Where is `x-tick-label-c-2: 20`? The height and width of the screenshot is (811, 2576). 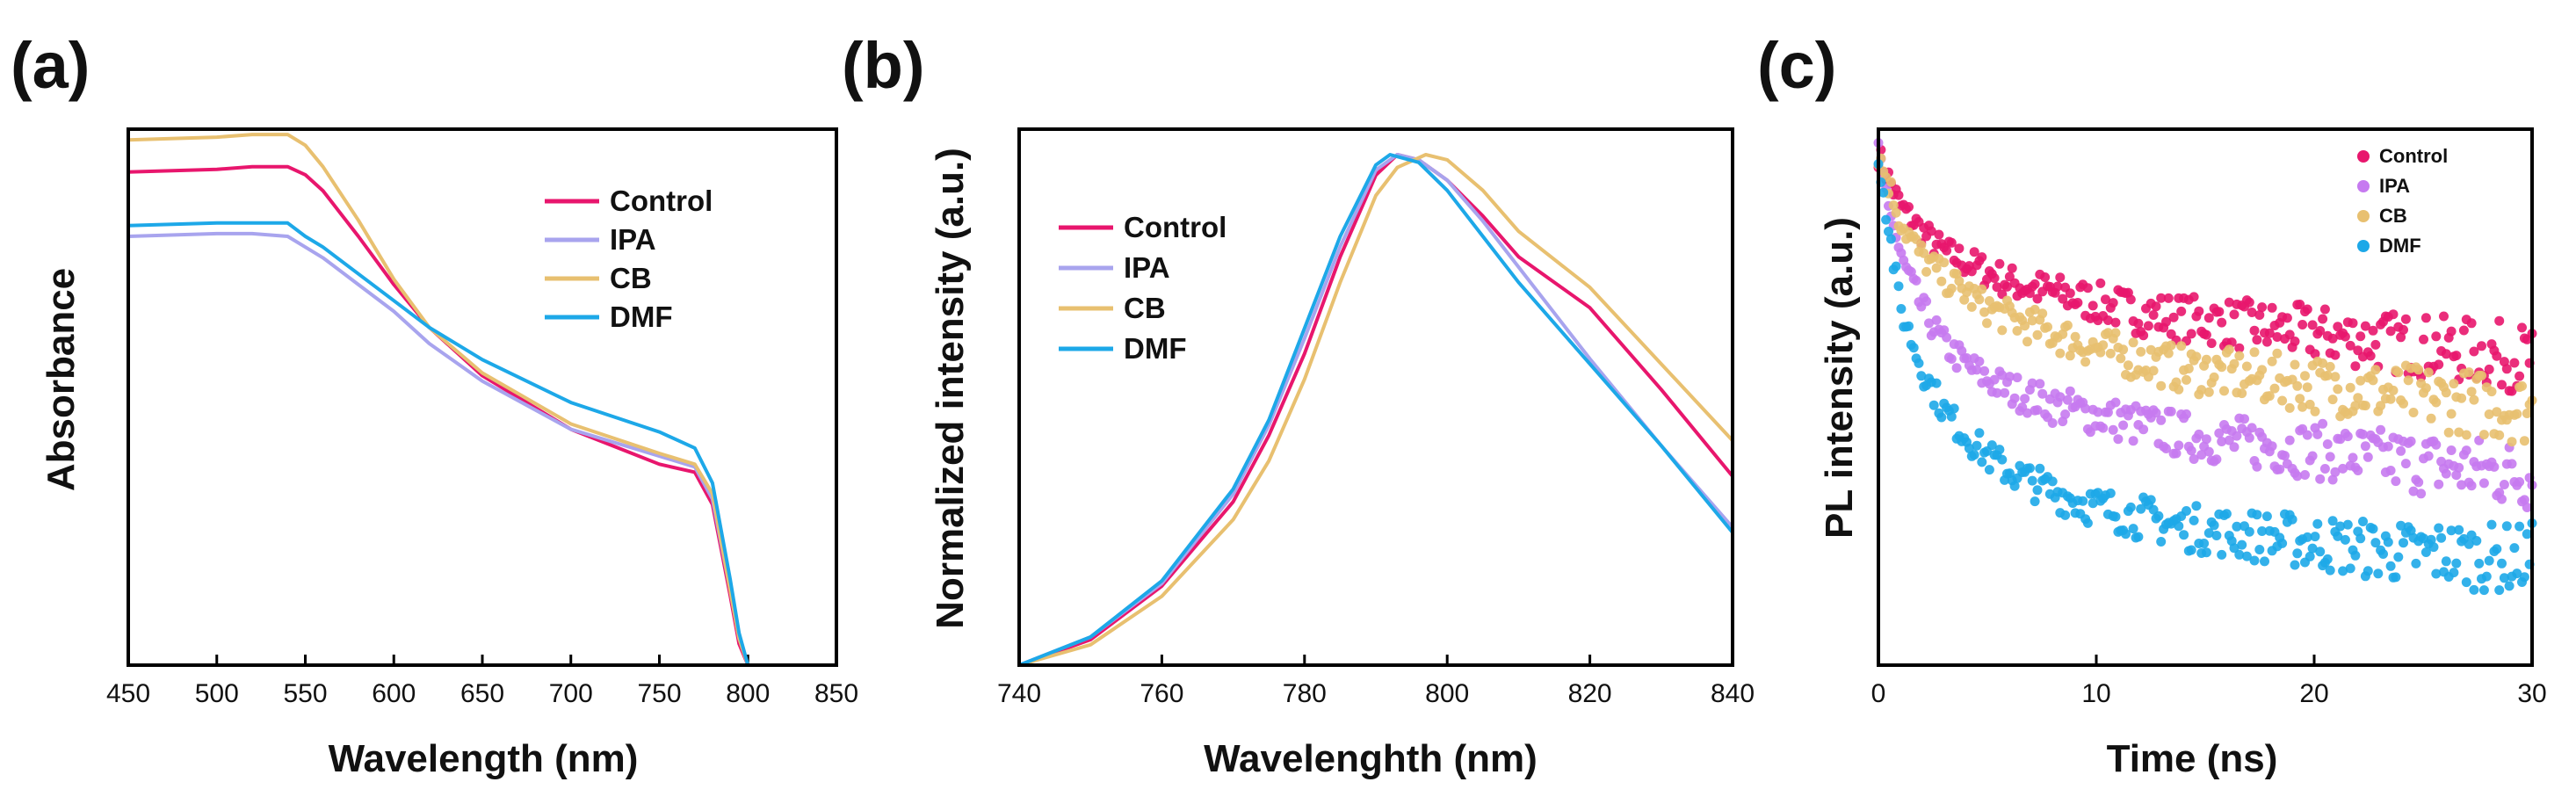
x-tick-label-c-2: 20 is located at coordinates (2313, 693).